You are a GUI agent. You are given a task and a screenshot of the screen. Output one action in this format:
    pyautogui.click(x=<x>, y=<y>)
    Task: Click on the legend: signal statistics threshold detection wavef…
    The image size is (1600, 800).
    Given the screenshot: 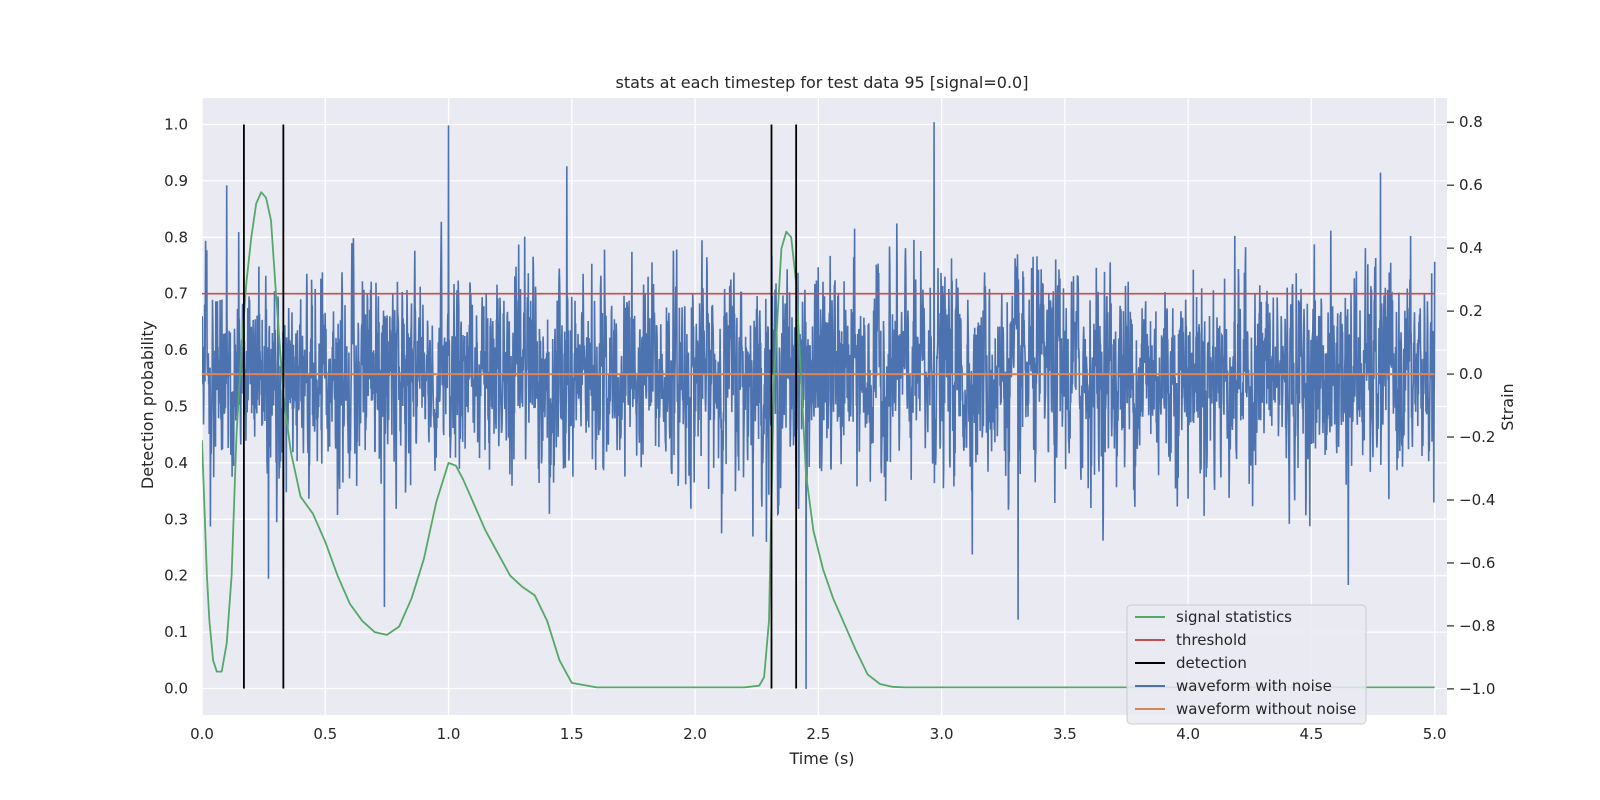 What is the action you would take?
    pyautogui.click(x=1246, y=664)
    